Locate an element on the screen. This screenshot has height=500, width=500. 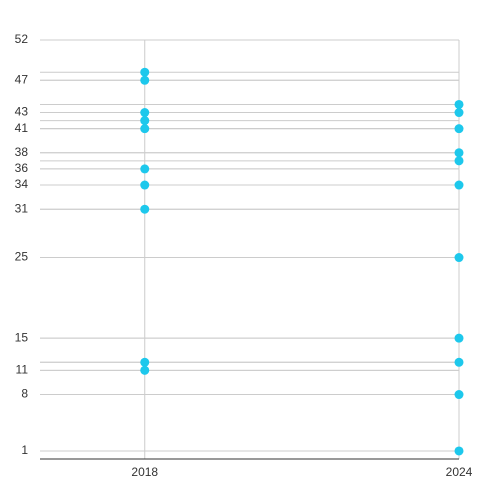
y-tick-label: 52 is located at coordinates (22, 39).